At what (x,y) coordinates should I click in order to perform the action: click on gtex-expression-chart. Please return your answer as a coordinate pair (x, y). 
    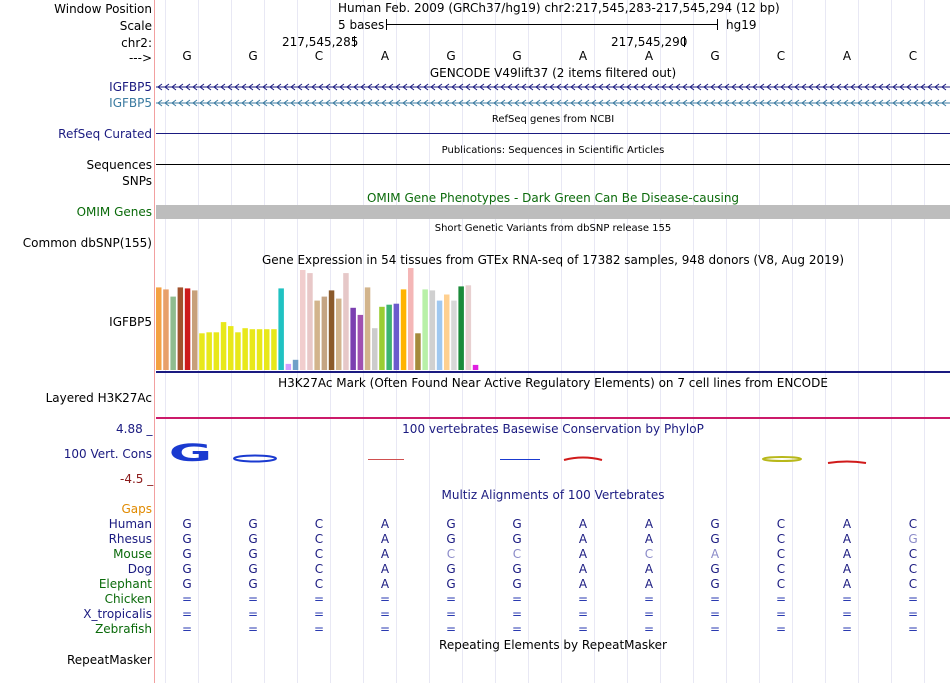
    Looking at the image, I should click on (346, 320).